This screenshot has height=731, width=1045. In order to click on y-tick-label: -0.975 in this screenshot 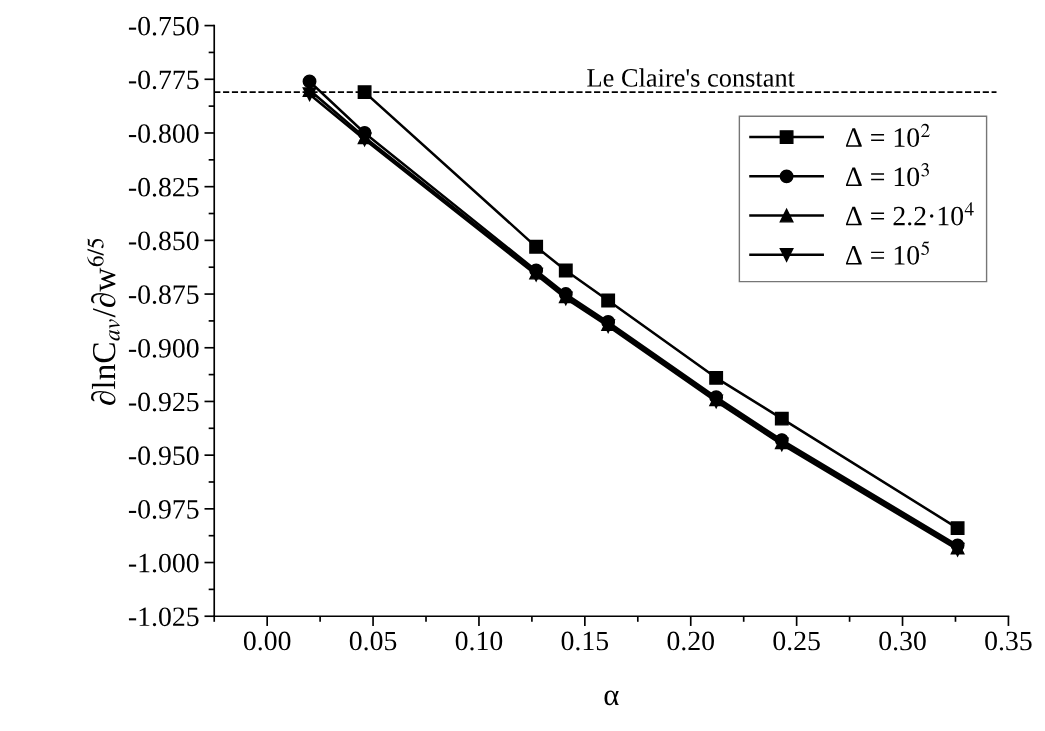, I will do `click(163, 509)`.